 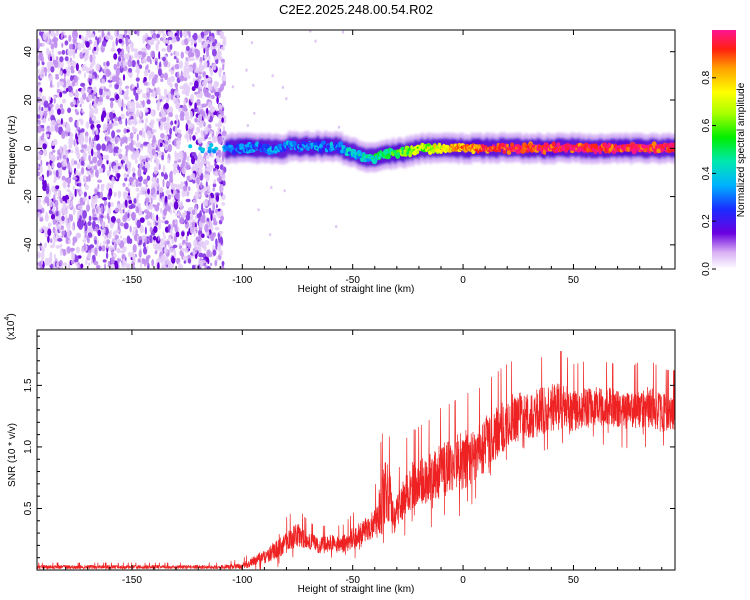 What do you see at coordinates (10, 326) in the screenshot?
I see `snr-multiplier-text: (x104)` at bounding box center [10, 326].